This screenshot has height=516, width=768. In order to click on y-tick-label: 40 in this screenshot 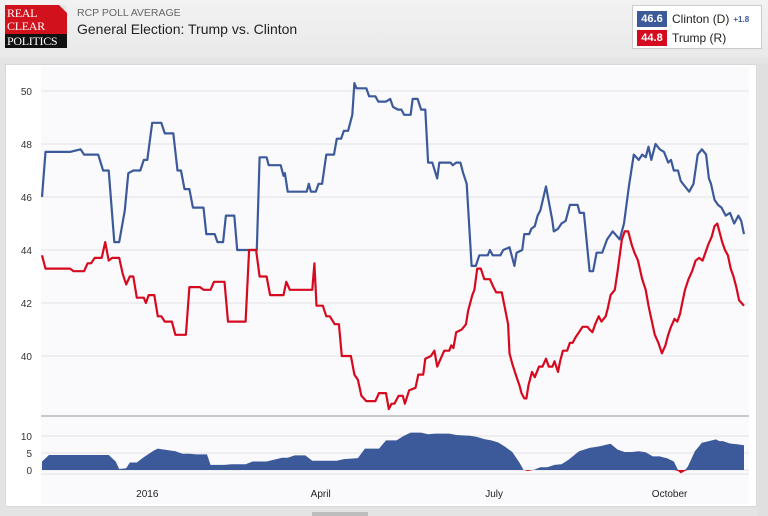, I will do `click(27, 357)`.